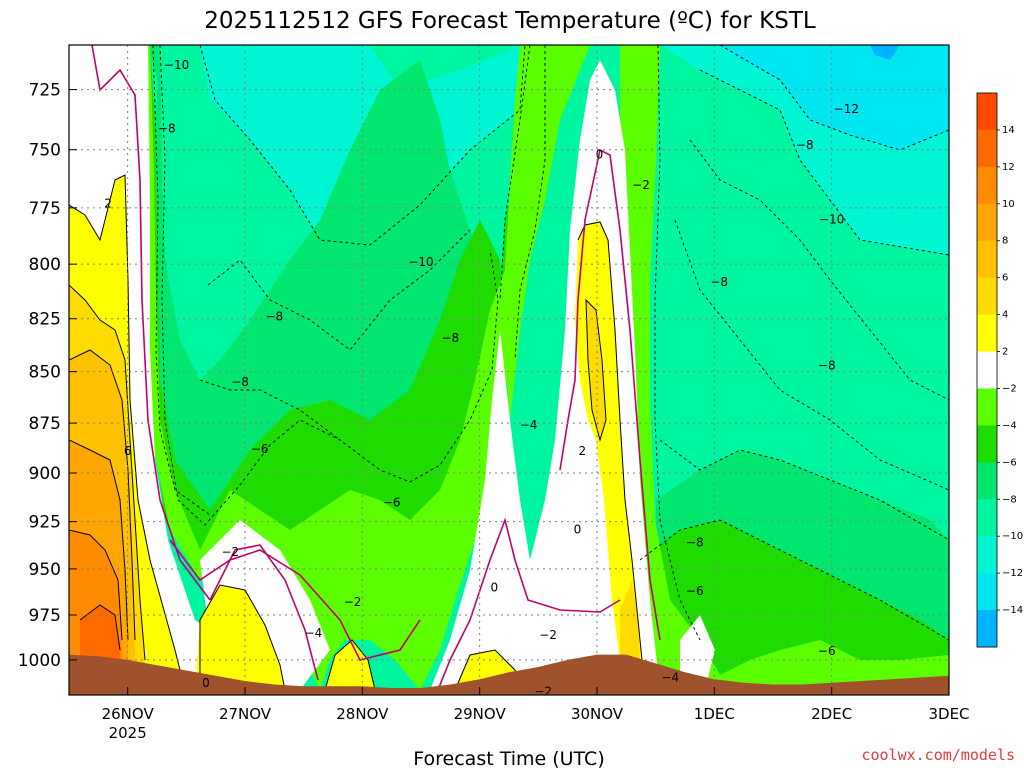 This screenshot has width=1024, height=768. What do you see at coordinates (1008, 130) in the screenshot?
I see `colorbar-label: 14` at bounding box center [1008, 130].